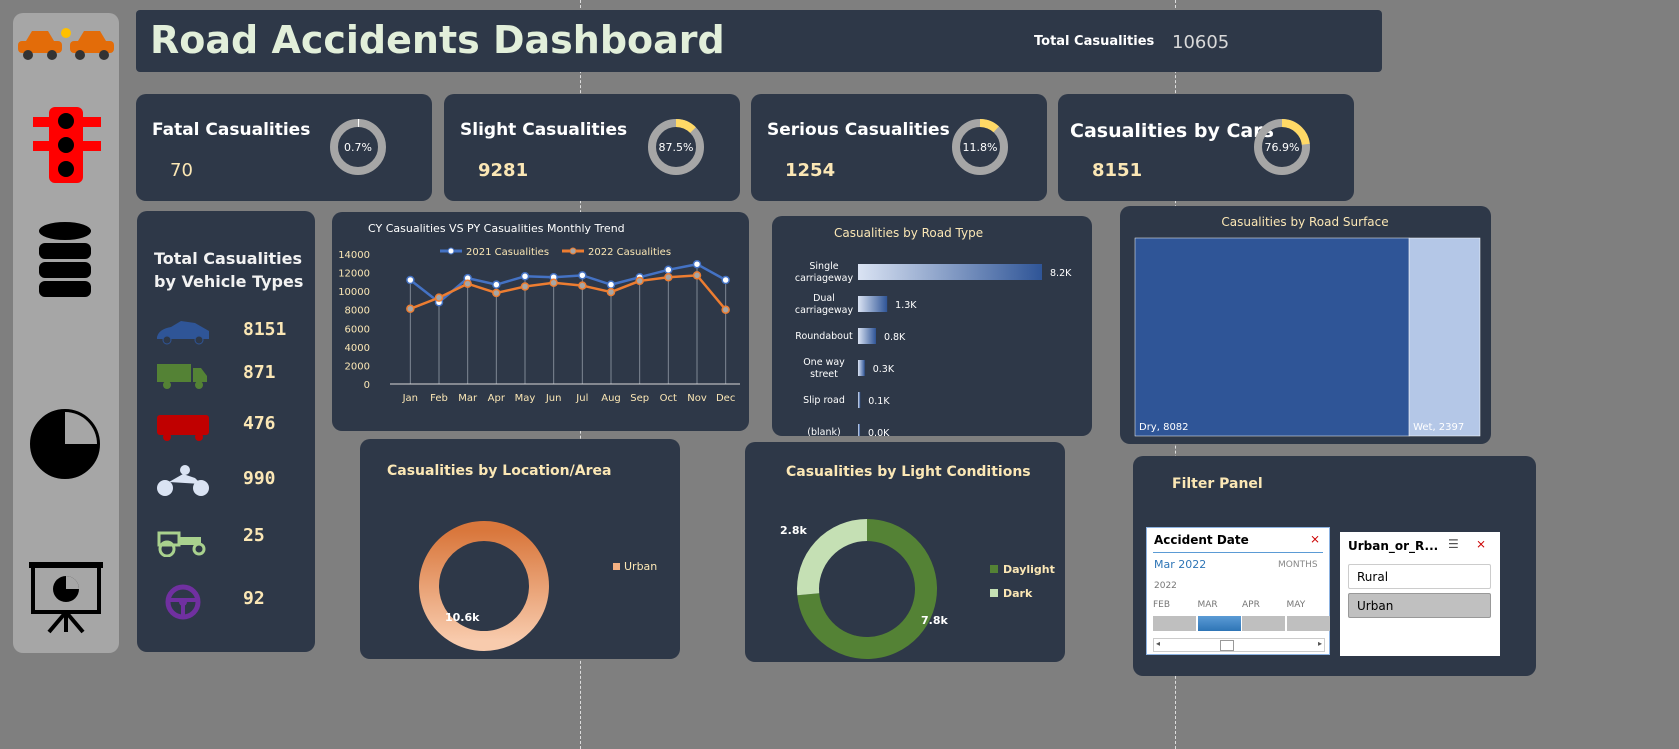 The image size is (1679, 749). What do you see at coordinates (284, 147) in the screenshot?
I see `kpi-card: Fatal Casualities 70 0.7%` at bounding box center [284, 147].